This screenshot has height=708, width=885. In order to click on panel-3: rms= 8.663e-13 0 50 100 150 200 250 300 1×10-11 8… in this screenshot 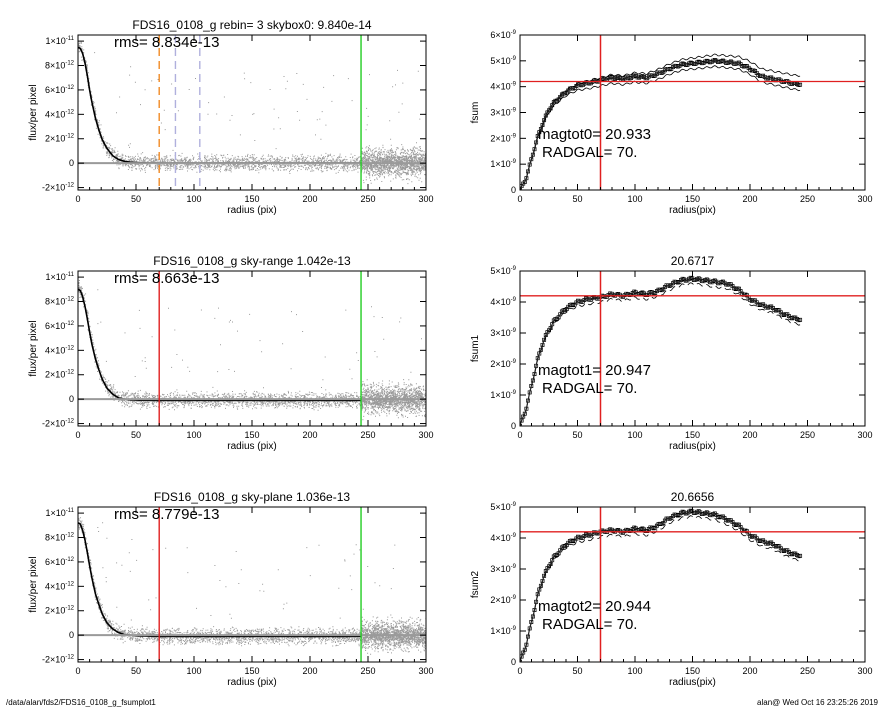, I will do `click(231, 353)`.